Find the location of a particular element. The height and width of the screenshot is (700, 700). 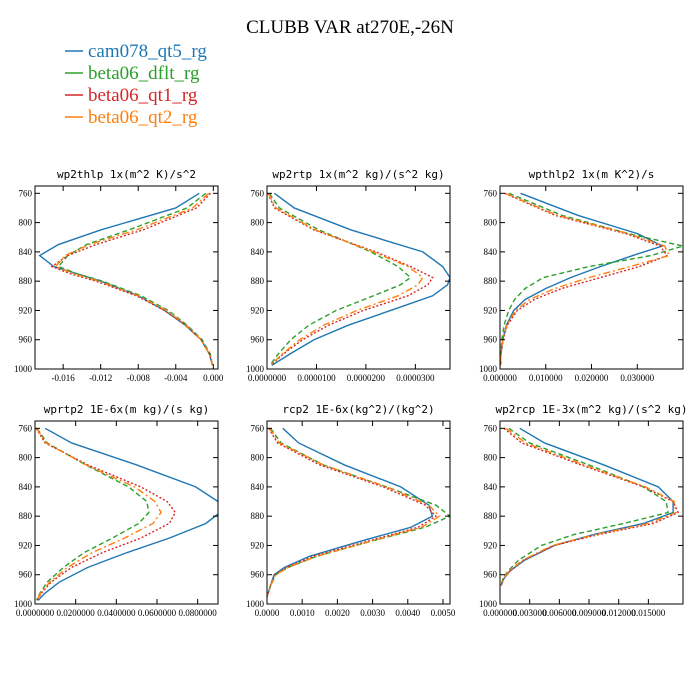

legend-entry: beta06_qt2_rg is located at coordinates (143, 117).